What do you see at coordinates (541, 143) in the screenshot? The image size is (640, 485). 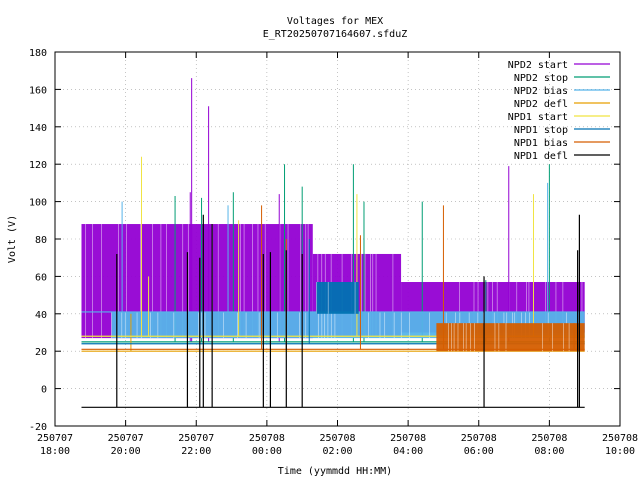 I see `legend-label: NPD1 bias` at bounding box center [541, 143].